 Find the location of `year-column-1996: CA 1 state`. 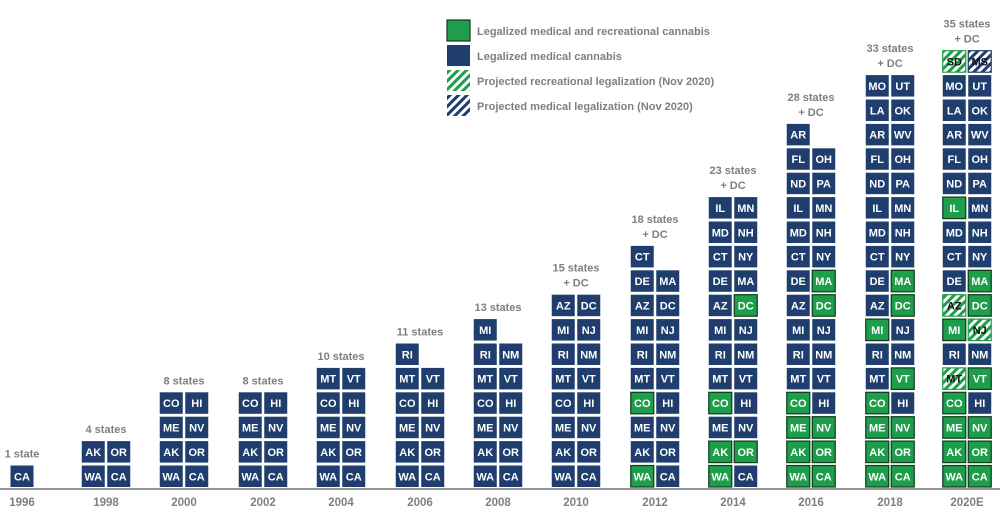

year-column-1996: CA 1 state is located at coordinates (22, 468).